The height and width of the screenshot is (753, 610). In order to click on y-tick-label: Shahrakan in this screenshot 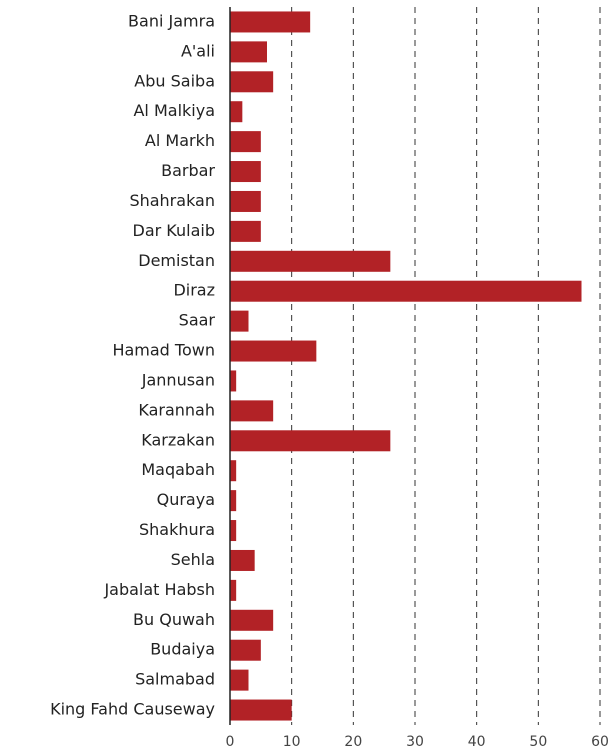, I will do `click(172, 200)`.